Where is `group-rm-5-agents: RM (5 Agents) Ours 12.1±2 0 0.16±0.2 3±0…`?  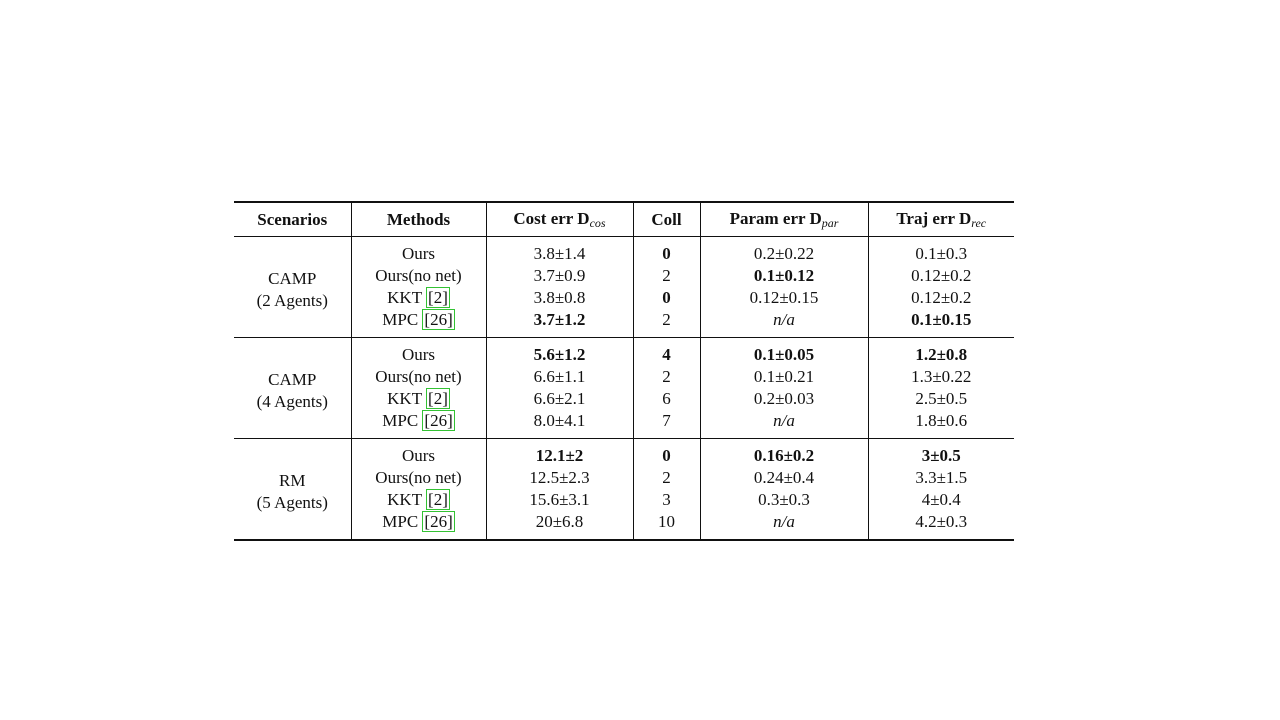
group-rm-5-agents: RM (5 Agents) Ours 12.1±2 0 0.16±0.2 3±0… is located at coordinates (624, 489).